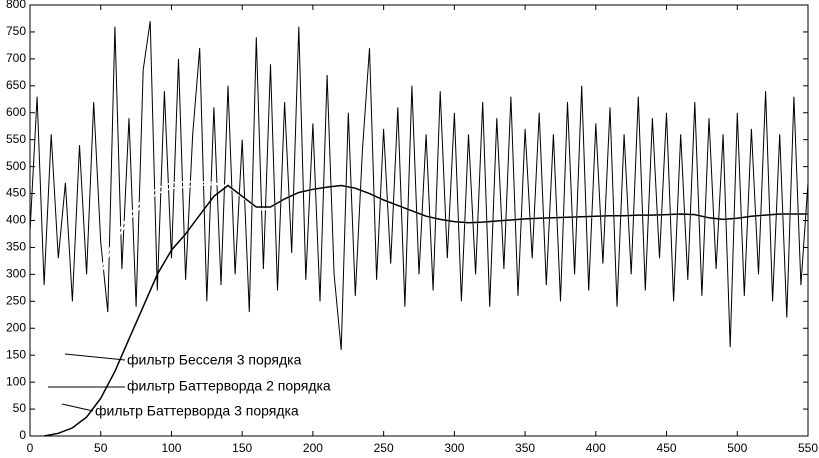 Image resolution: width=819 pixels, height=458 pixels. What do you see at coordinates (16, 5) in the screenshot?
I see `y-tick-label: 800` at bounding box center [16, 5].